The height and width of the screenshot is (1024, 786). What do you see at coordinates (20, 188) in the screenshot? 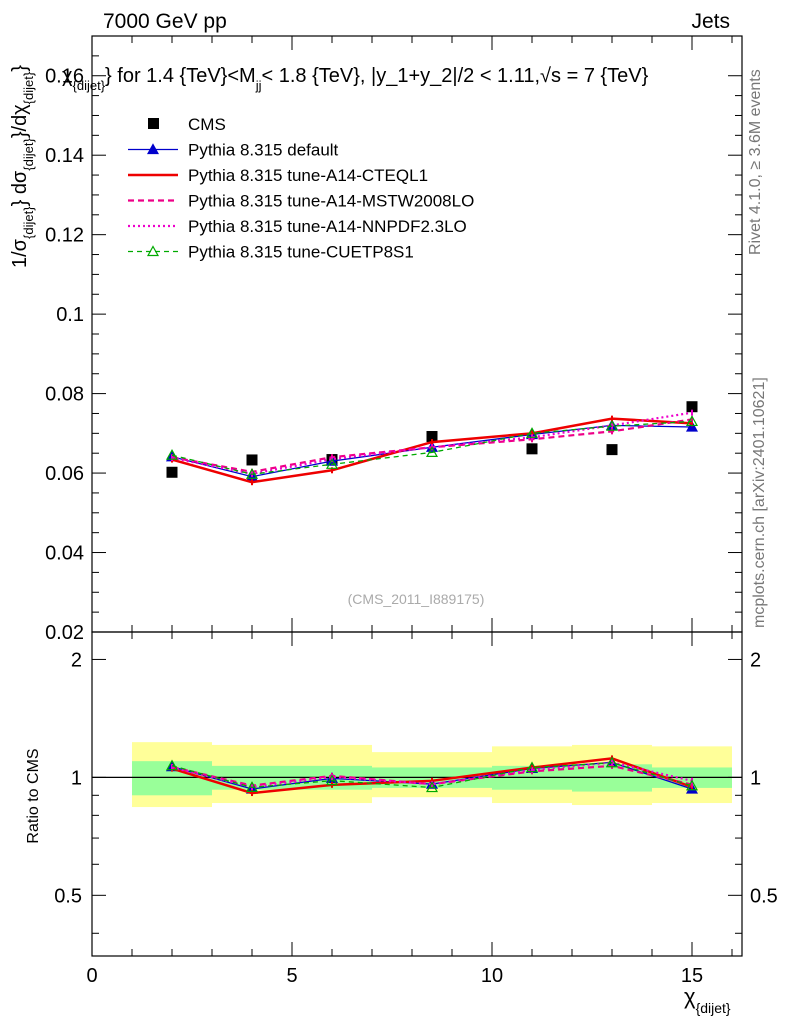
I see `ylabel-p2: } dσ` at bounding box center [20, 188].